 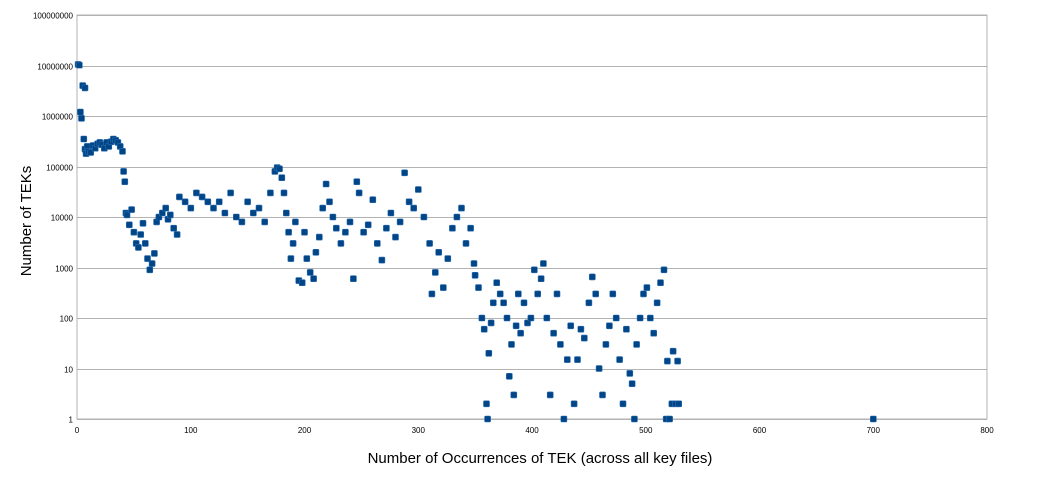 I want to click on y-tick-label: 10000, so click(x=62, y=218).